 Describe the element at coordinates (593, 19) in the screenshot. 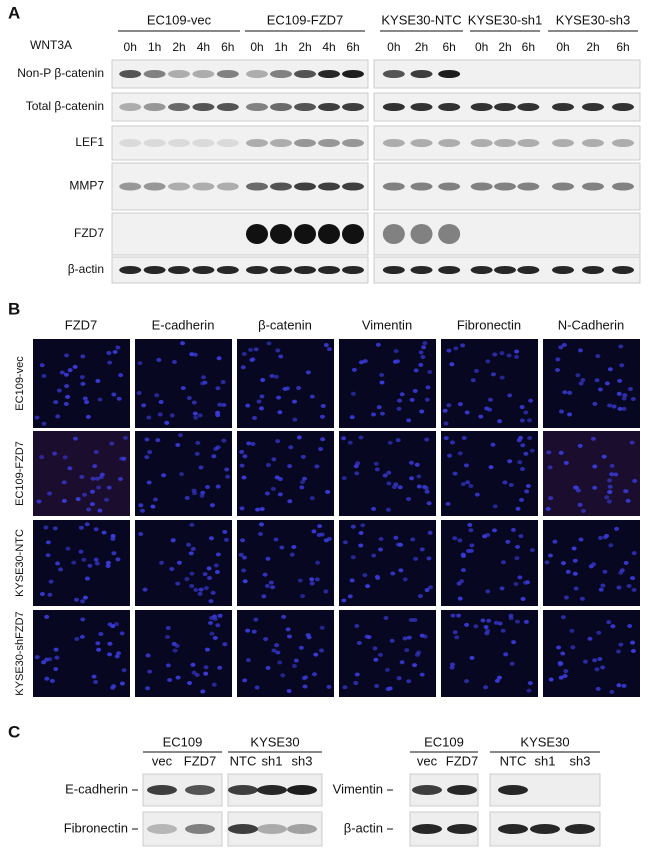

I see `group-label: KYSE30-sh3` at that location.